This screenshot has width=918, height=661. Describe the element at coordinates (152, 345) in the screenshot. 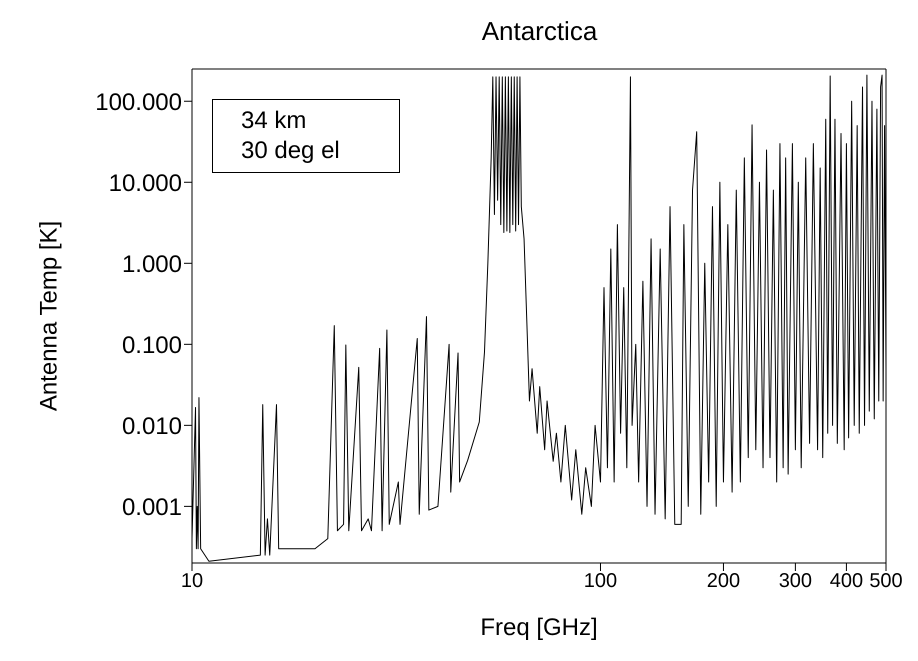

I see `y-tick-label: 0.100` at that location.